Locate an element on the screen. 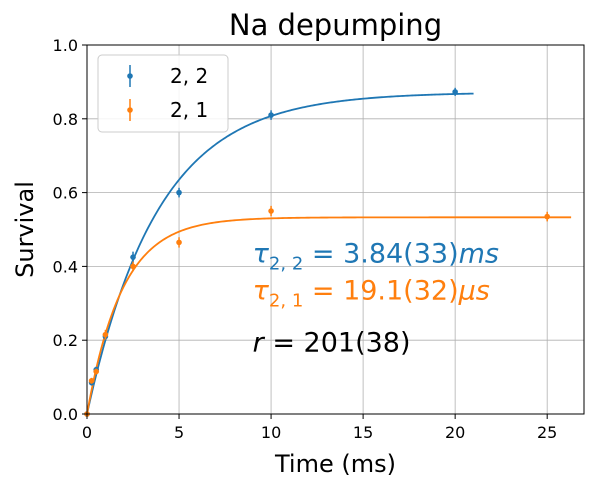 This screenshot has width=596, height=487. legend-box is located at coordinates (163, 93).